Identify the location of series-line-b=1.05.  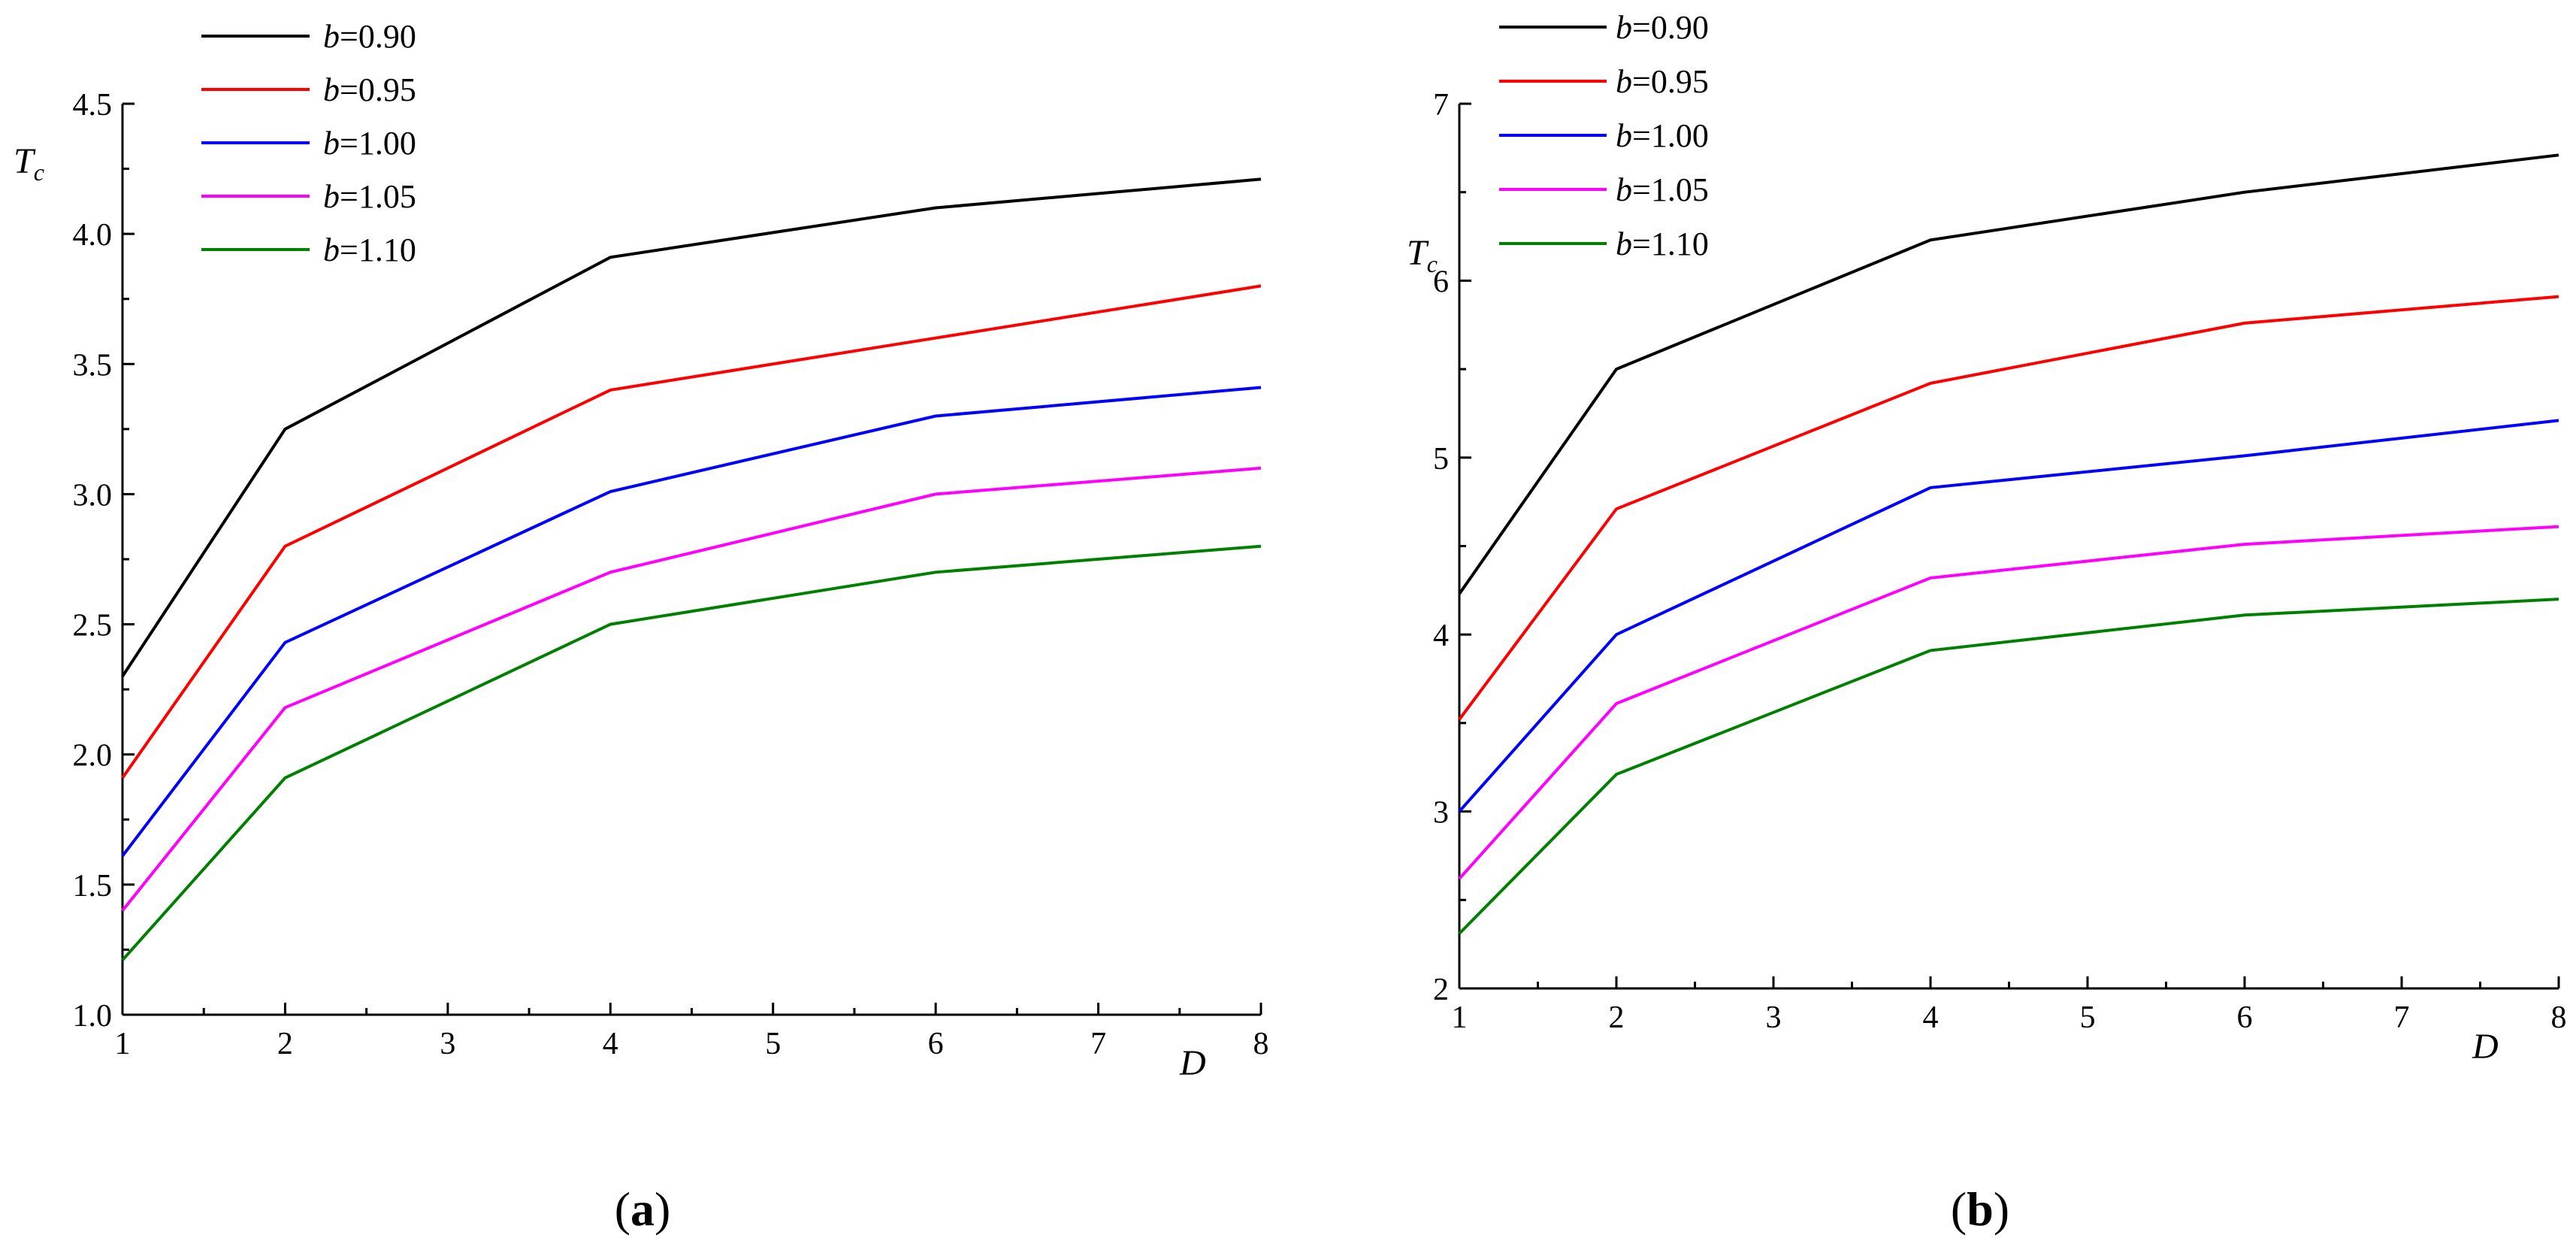
(2008, 702).